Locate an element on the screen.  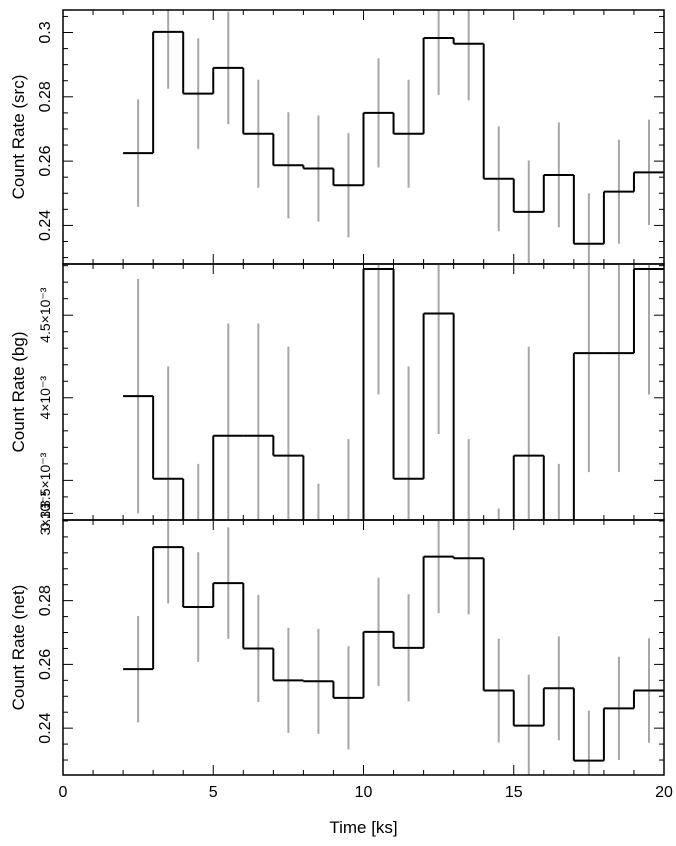
y-tick-label: 4.5×10⁻³ is located at coordinates (45, 315).